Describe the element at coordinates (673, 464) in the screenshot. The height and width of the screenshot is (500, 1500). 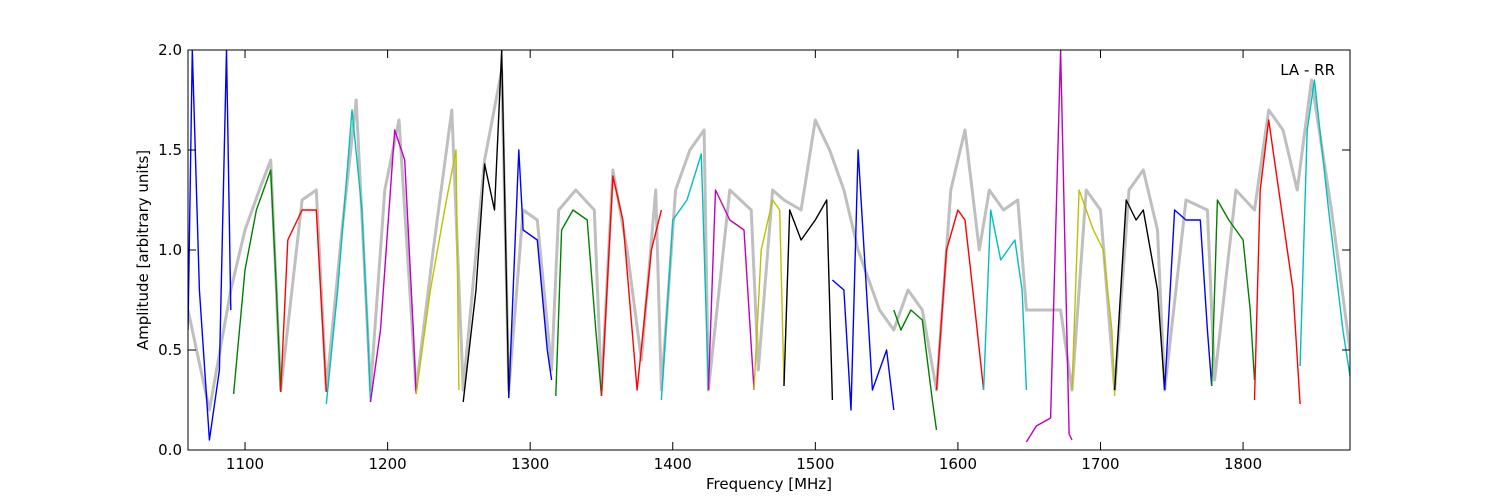
I see `x-tick-label: 1400` at that location.